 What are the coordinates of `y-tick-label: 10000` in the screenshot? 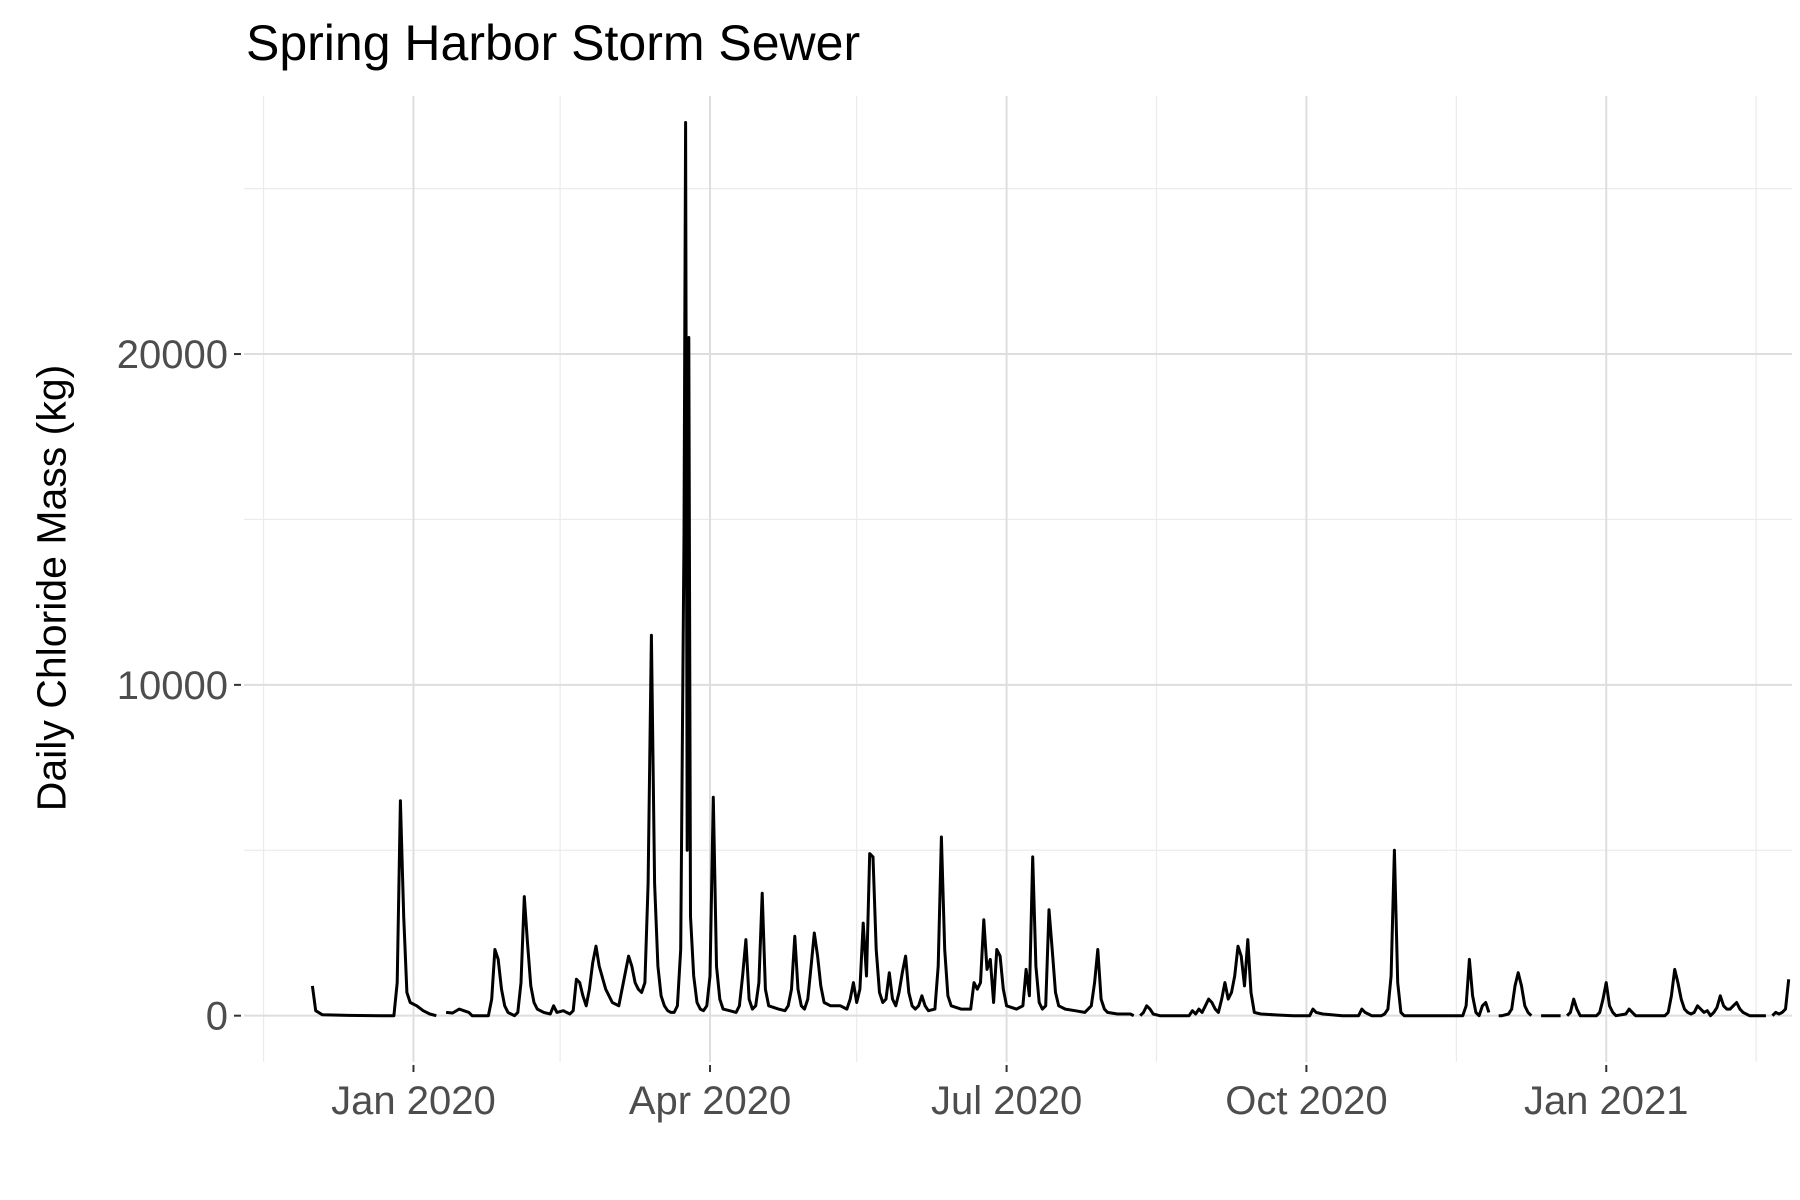 It's located at (172, 686).